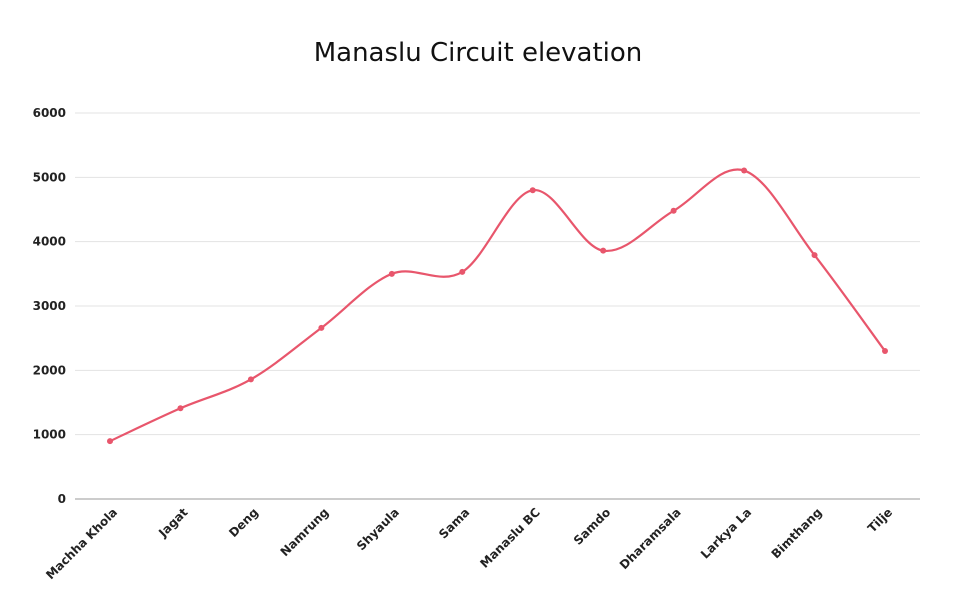 The image size is (956, 596). I want to click on x-tick-label: Larkya La, so click(726, 533).